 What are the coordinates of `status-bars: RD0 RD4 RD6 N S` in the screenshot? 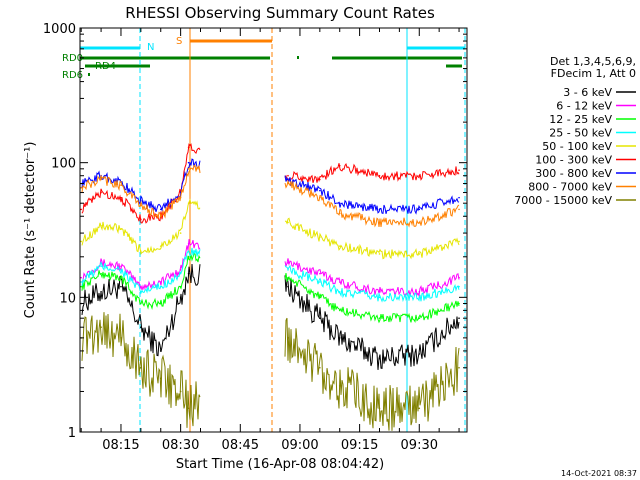 It's located at (263, 58).